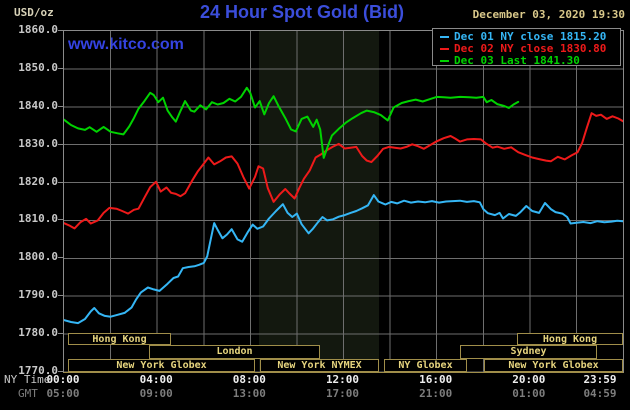 This screenshot has width=630, height=410. Describe the element at coordinates (38, 295) in the screenshot. I see `y-tick-label: 1790.0` at that location.